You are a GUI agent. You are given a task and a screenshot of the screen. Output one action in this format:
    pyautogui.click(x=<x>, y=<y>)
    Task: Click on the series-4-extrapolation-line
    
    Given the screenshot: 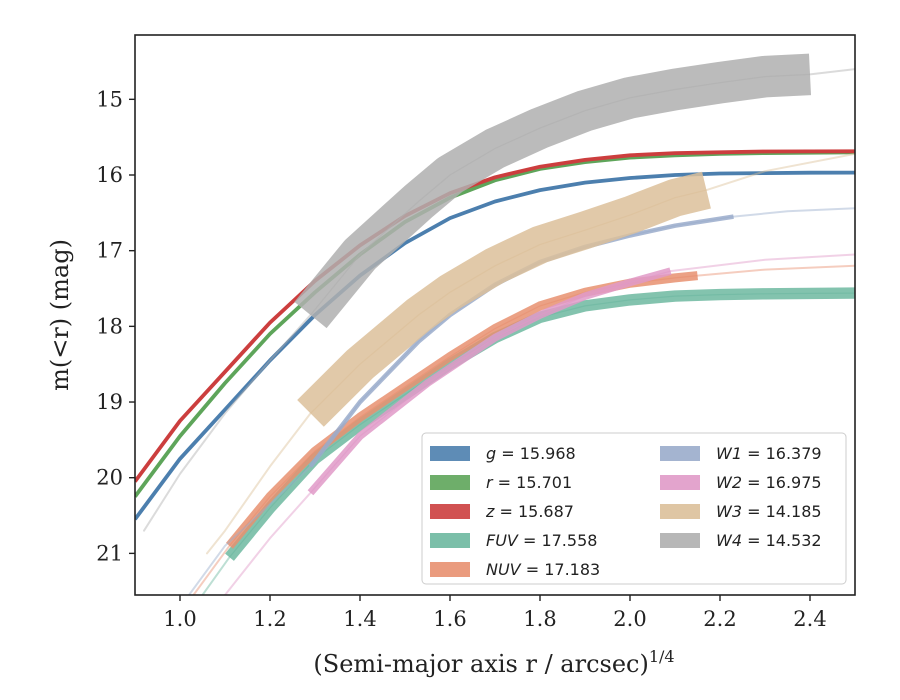 What is the action you would take?
    pyautogui.click(x=216, y=575)
    